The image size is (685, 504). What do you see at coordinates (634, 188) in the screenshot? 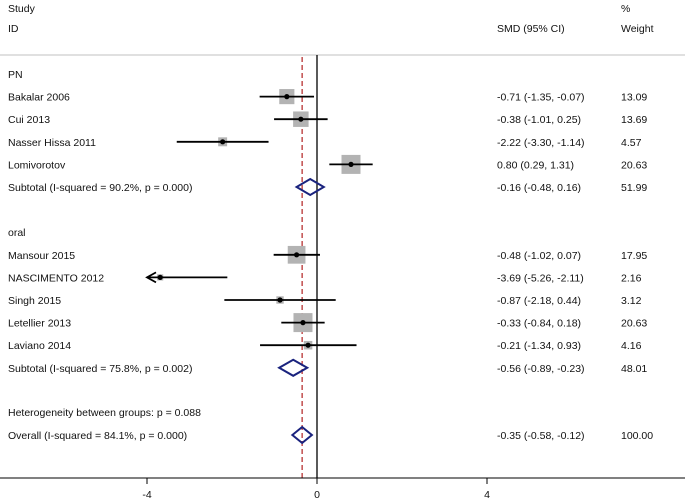
I see `subtotal-weight: 51.99` at bounding box center [634, 188].